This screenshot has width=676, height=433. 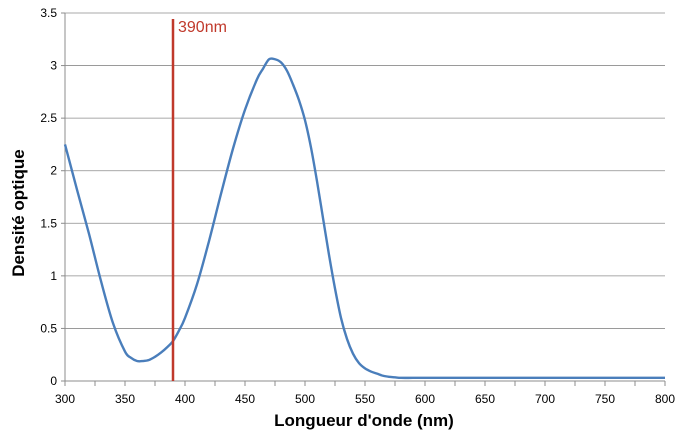 I want to click on x-tick-label: 700, so click(x=545, y=399).